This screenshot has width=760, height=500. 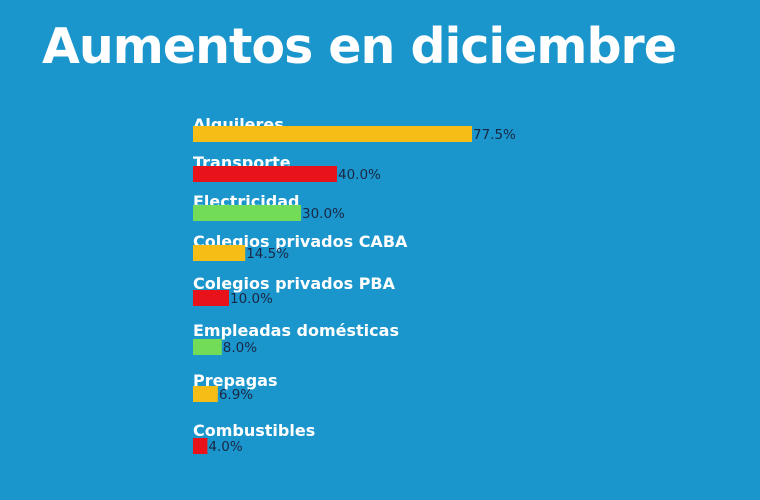 I want to click on value-label: 30.0%, so click(x=323, y=214).